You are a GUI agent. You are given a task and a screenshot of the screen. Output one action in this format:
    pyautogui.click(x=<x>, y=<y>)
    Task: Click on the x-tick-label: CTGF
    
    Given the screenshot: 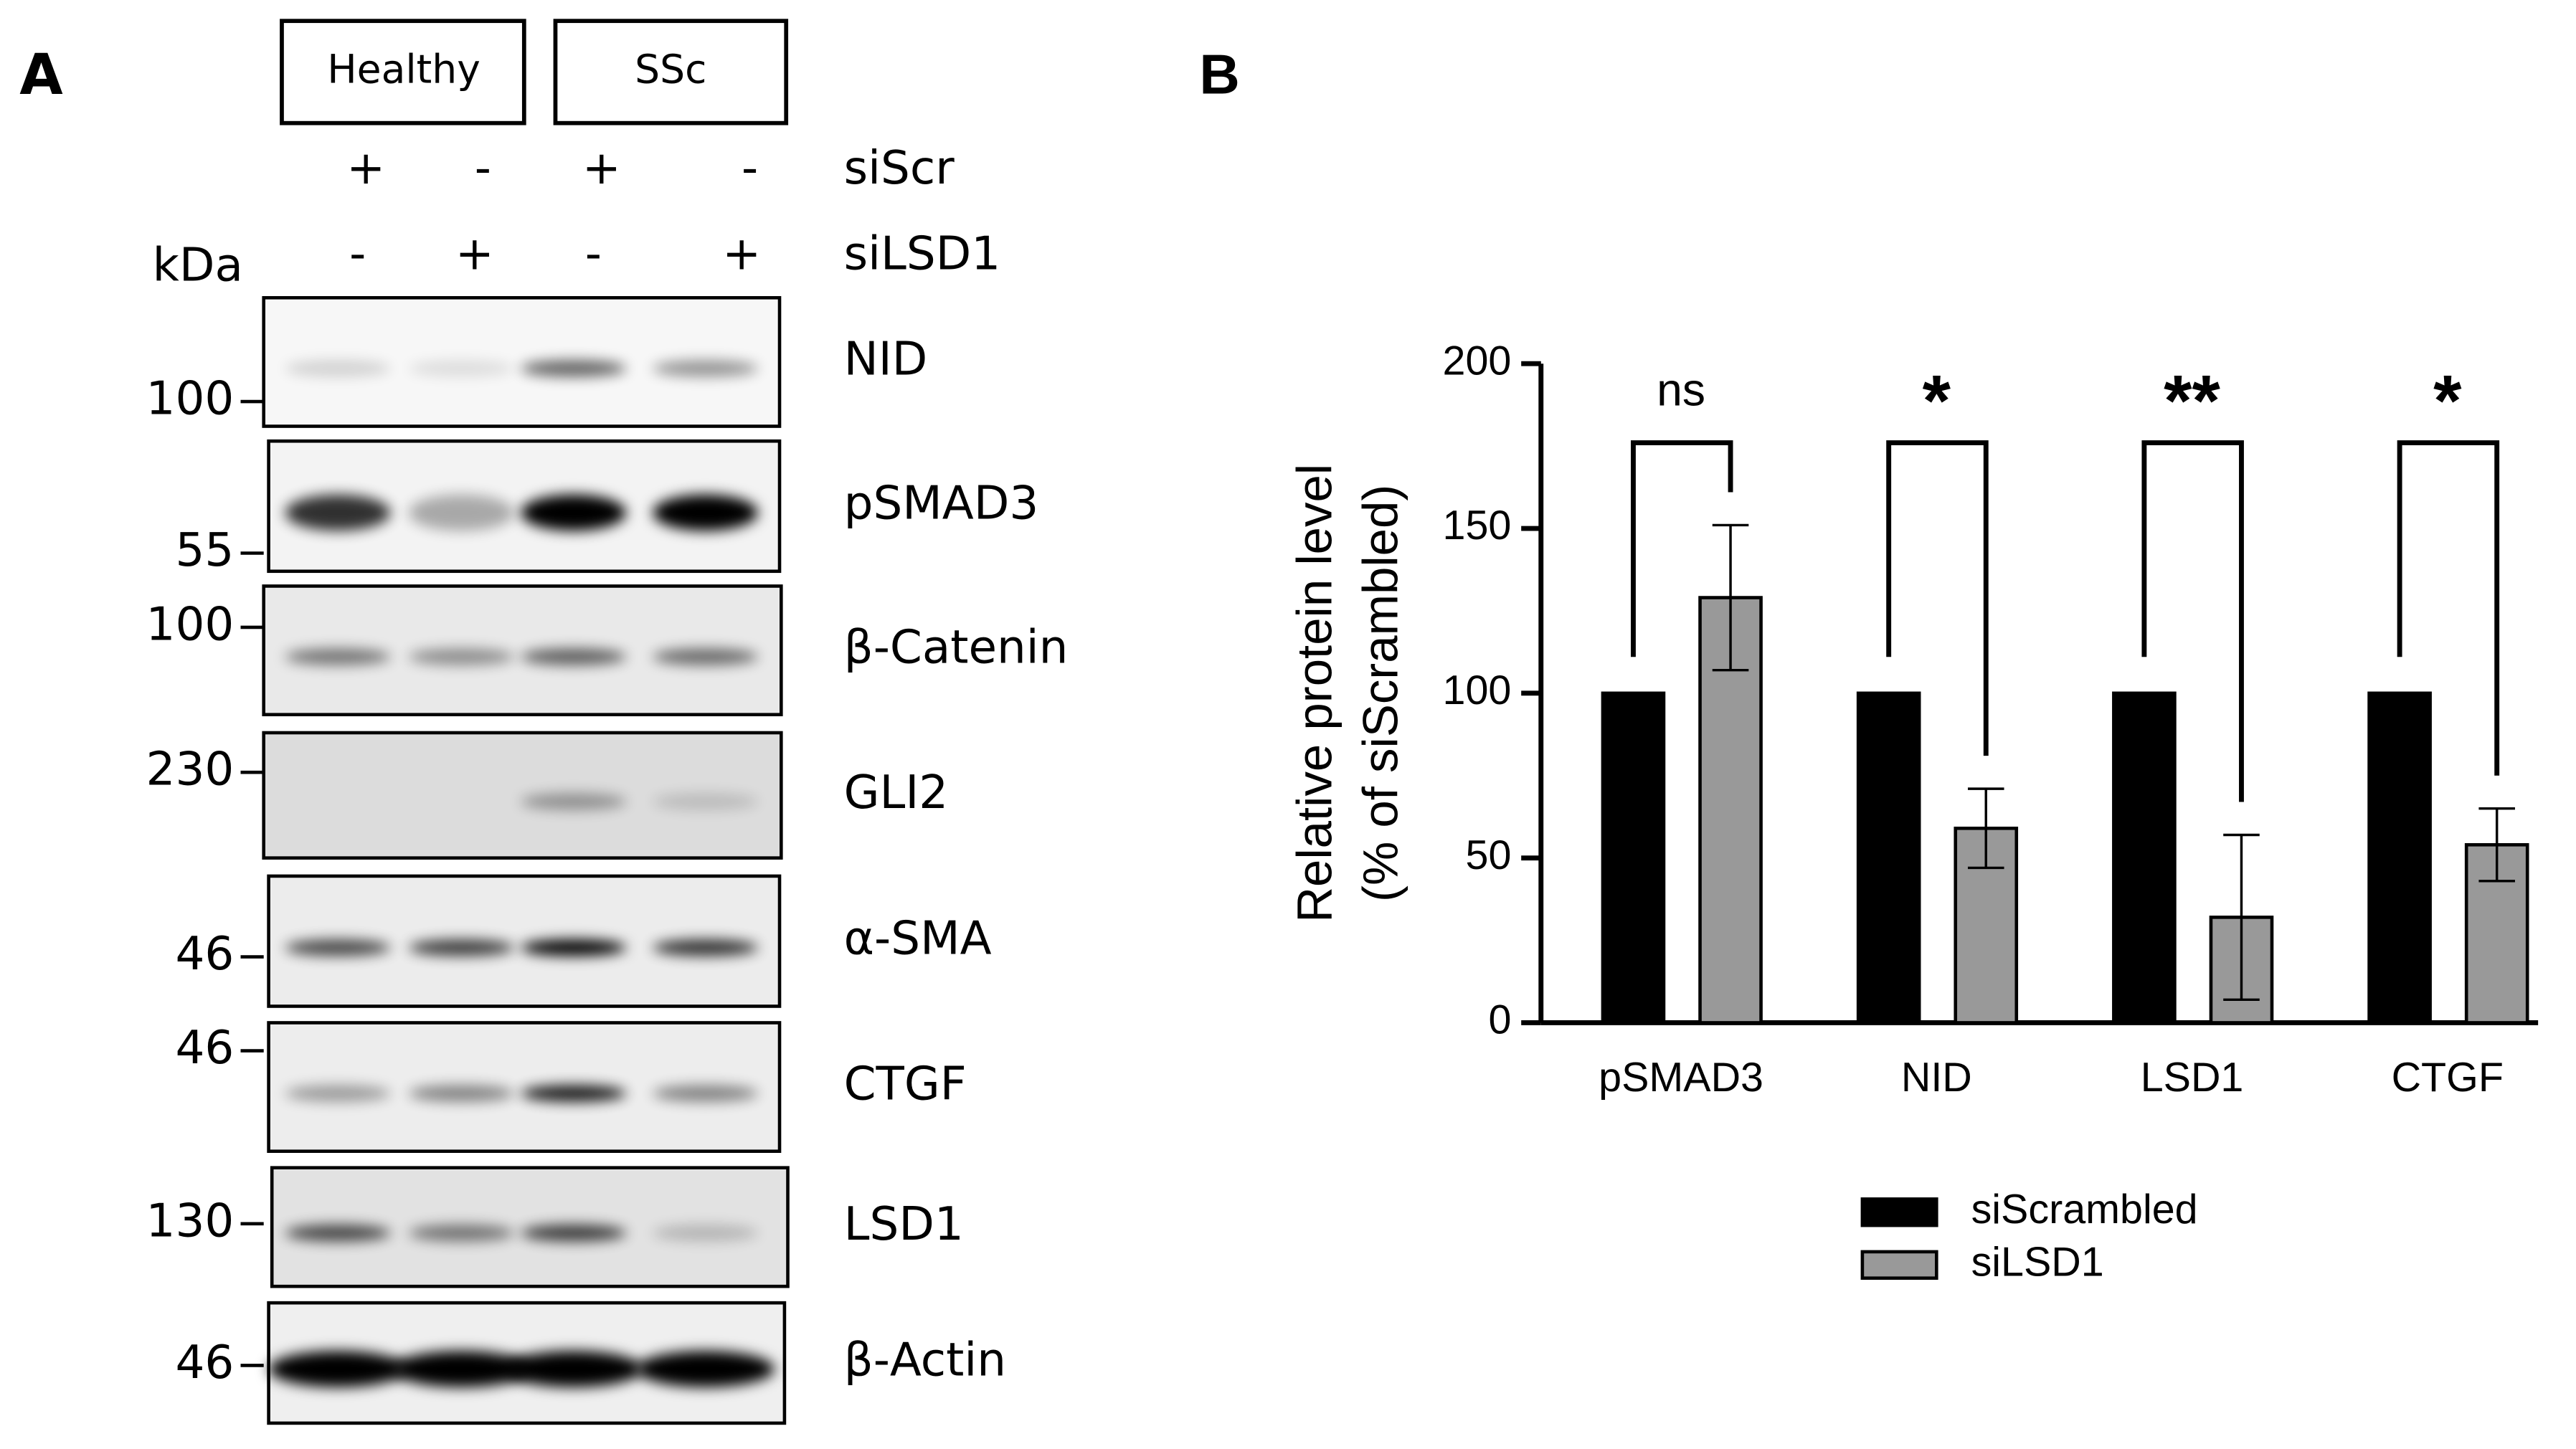 What is the action you would take?
    pyautogui.click(x=2448, y=1078)
    